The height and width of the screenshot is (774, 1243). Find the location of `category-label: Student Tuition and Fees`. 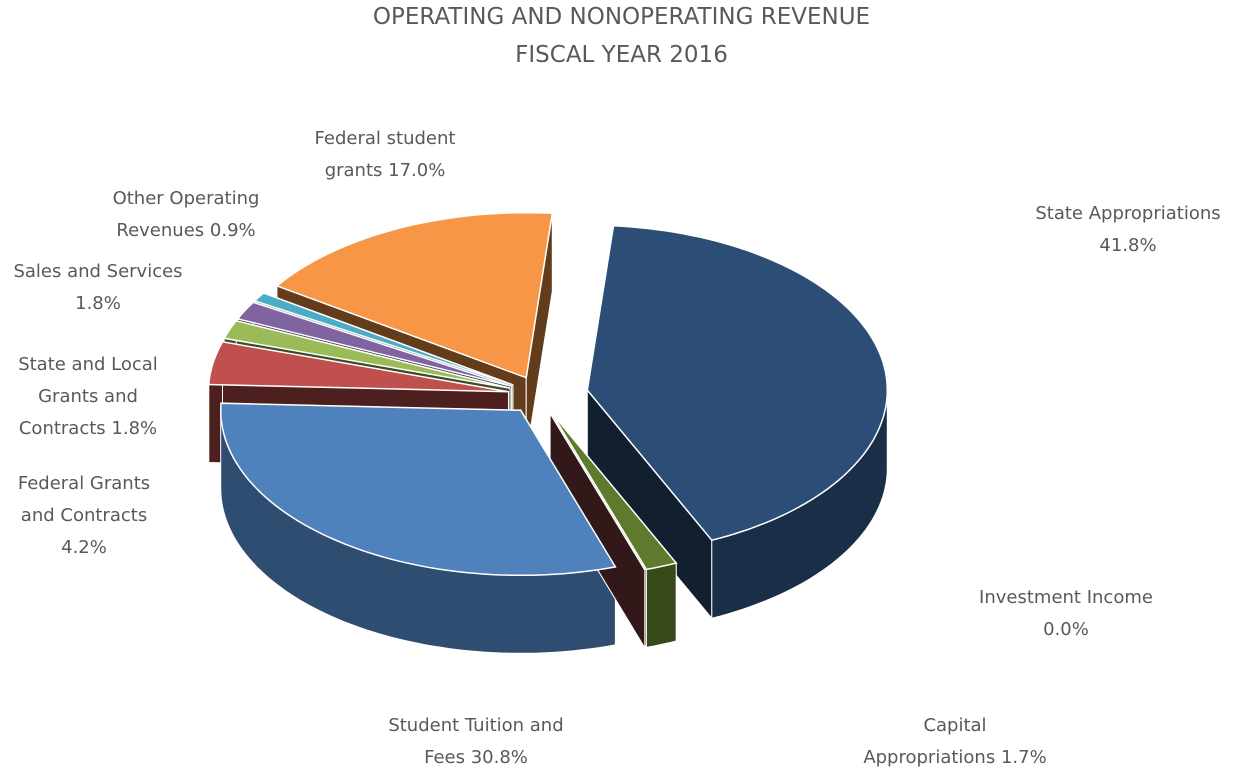

category-label: Student Tuition and Fees is located at coordinates (476, 741).